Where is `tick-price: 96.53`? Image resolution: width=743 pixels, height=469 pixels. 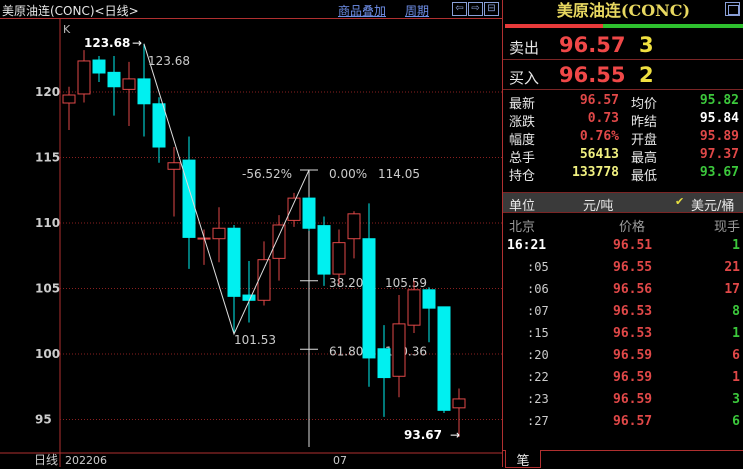
tick-price: 96.53 is located at coordinates (633, 333).